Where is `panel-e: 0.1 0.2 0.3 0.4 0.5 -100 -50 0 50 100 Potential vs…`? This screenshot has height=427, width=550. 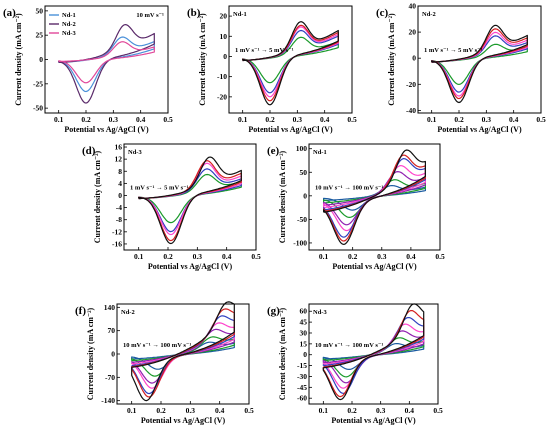 panel-e: 0.1 0.2 0.3 0.4 0.5 -100 -50 0 50 100 Potential vs… is located at coordinates (356, 207).